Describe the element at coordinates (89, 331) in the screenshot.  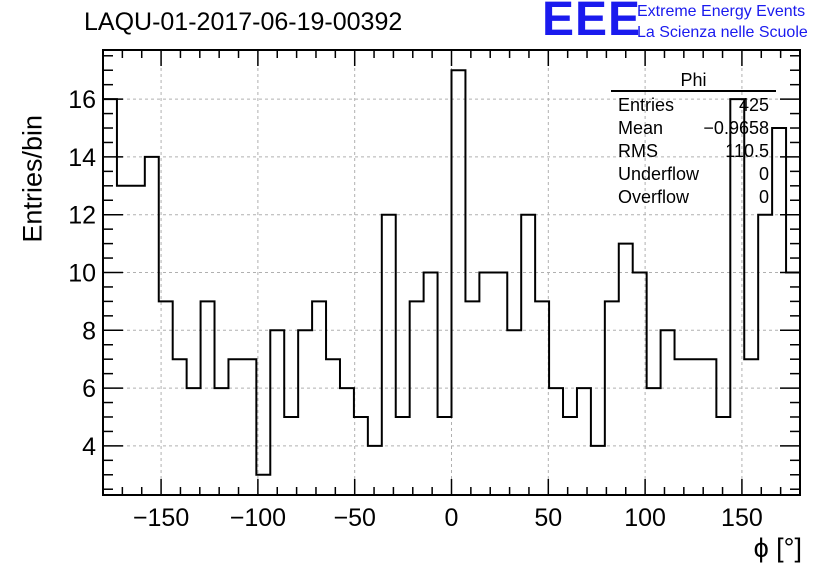
I see `y-tick-label: 8` at that location.